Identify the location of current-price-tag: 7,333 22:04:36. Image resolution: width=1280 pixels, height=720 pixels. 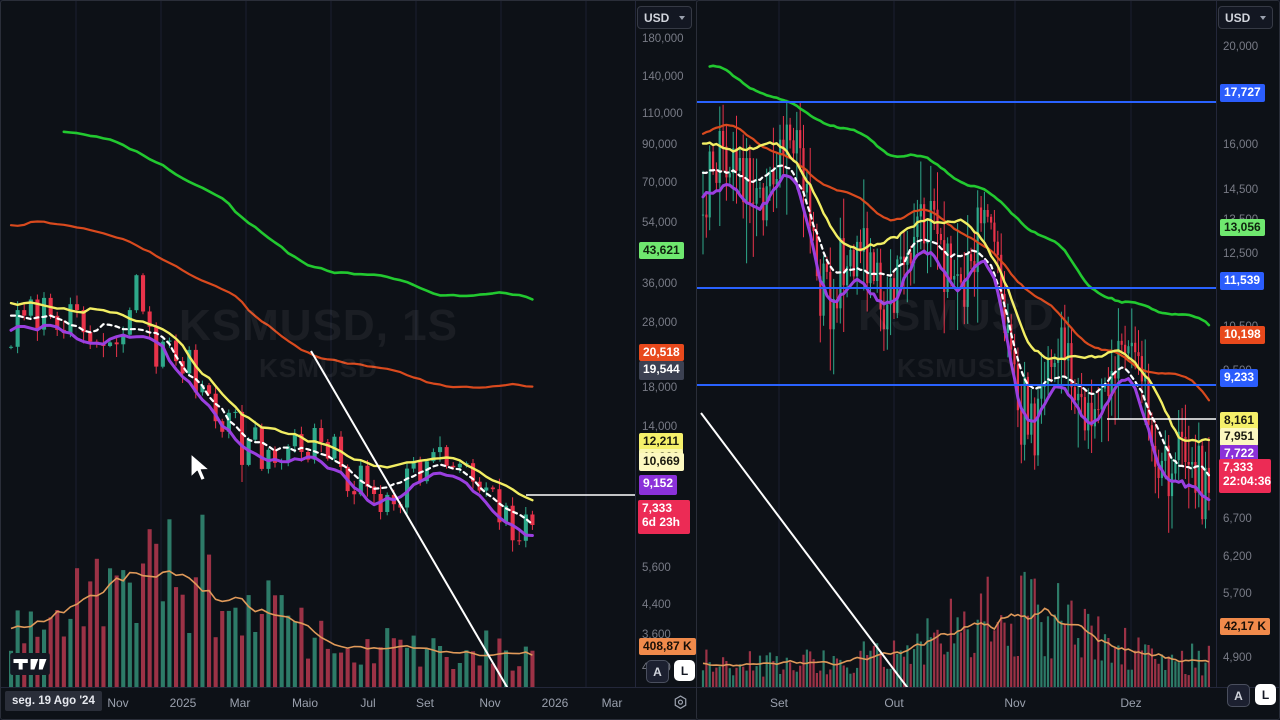
(1245, 476).